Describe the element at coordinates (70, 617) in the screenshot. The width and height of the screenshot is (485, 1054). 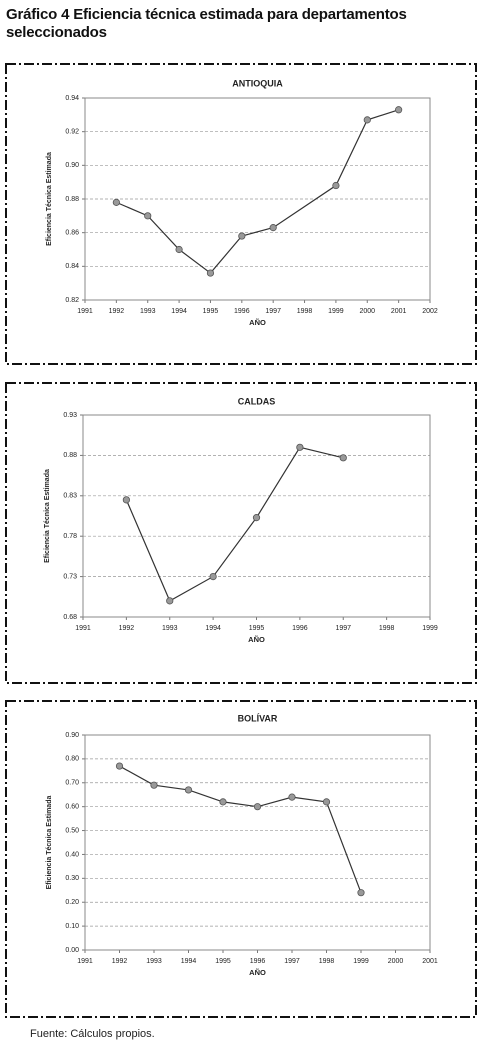
I see `y-tick-label: 0.68` at that location.